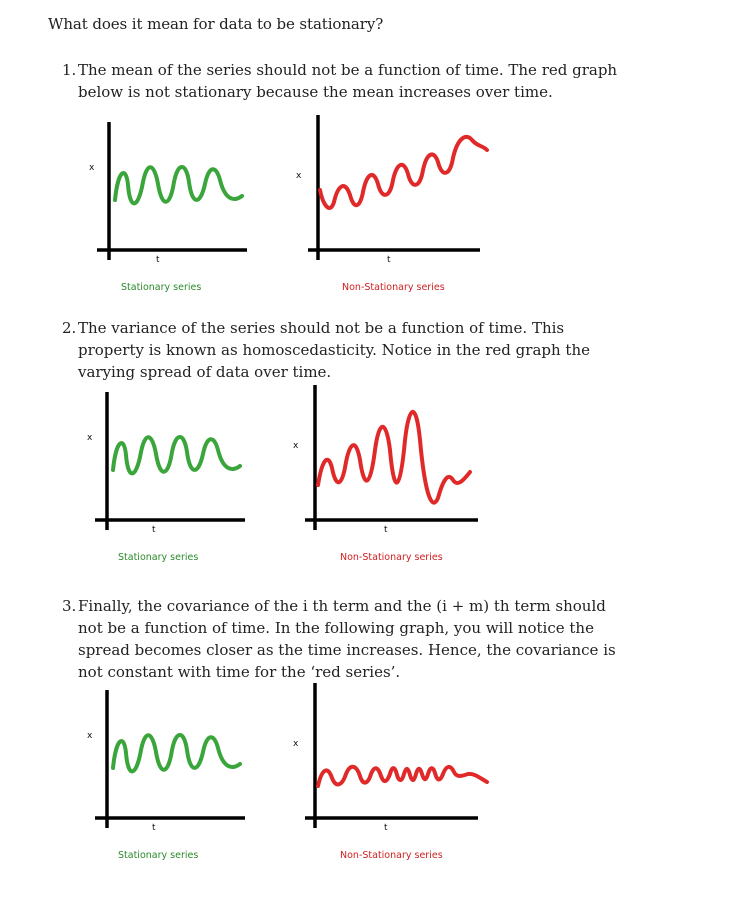 This screenshot has height=906, width=751. I want to click on list-number: 3., so click(69, 606).